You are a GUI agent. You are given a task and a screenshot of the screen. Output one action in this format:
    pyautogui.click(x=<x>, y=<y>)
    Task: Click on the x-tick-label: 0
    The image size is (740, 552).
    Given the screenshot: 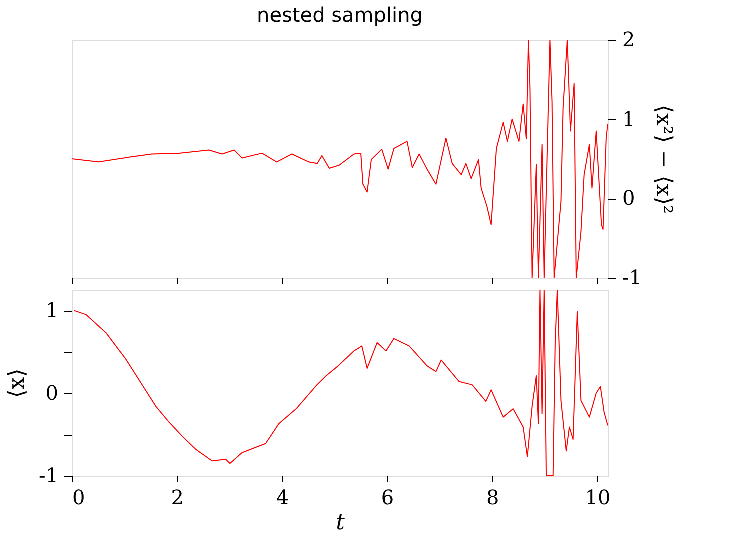 What is the action you would take?
    pyautogui.click(x=79, y=498)
    